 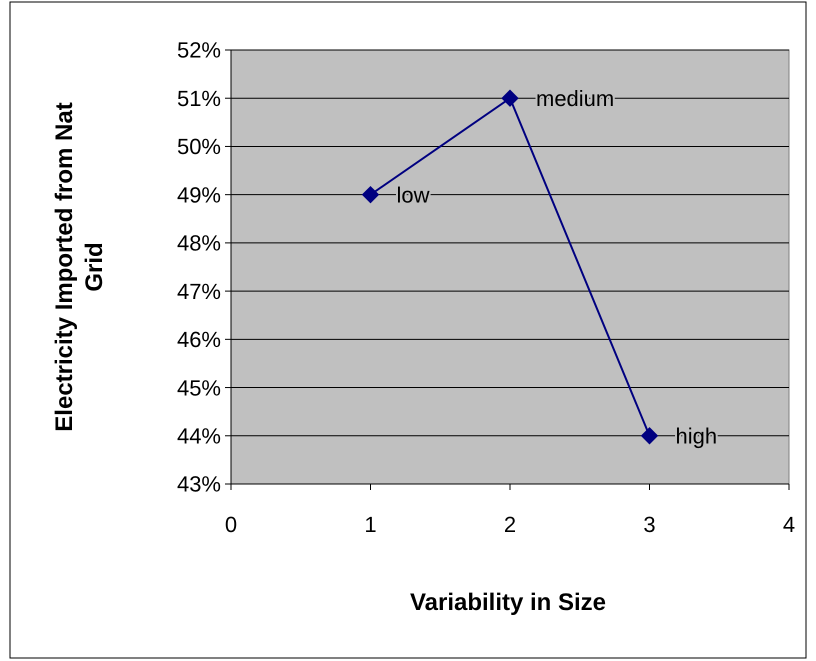 I want to click on y-tick-label: 51%, so click(x=198, y=98).